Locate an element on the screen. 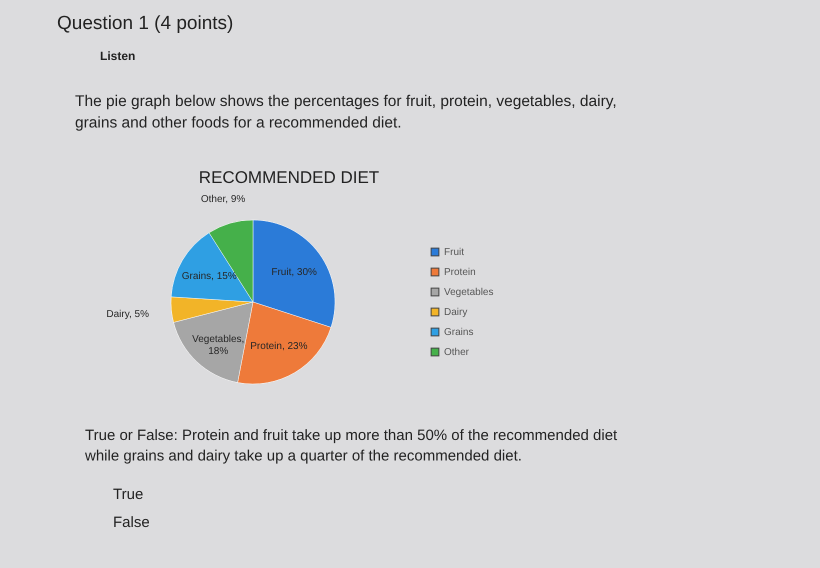 The width and height of the screenshot is (820, 568). legend-label: Vegetables is located at coordinates (469, 292).